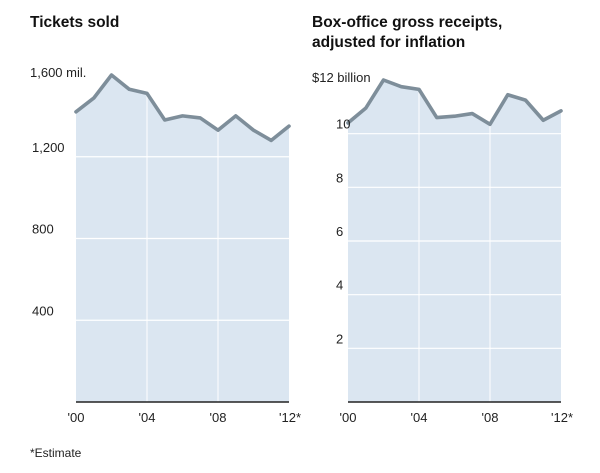  What do you see at coordinates (58, 72) in the screenshot?
I see `y-tick-label: 1,600 mil.` at bounding box center [58, 72].